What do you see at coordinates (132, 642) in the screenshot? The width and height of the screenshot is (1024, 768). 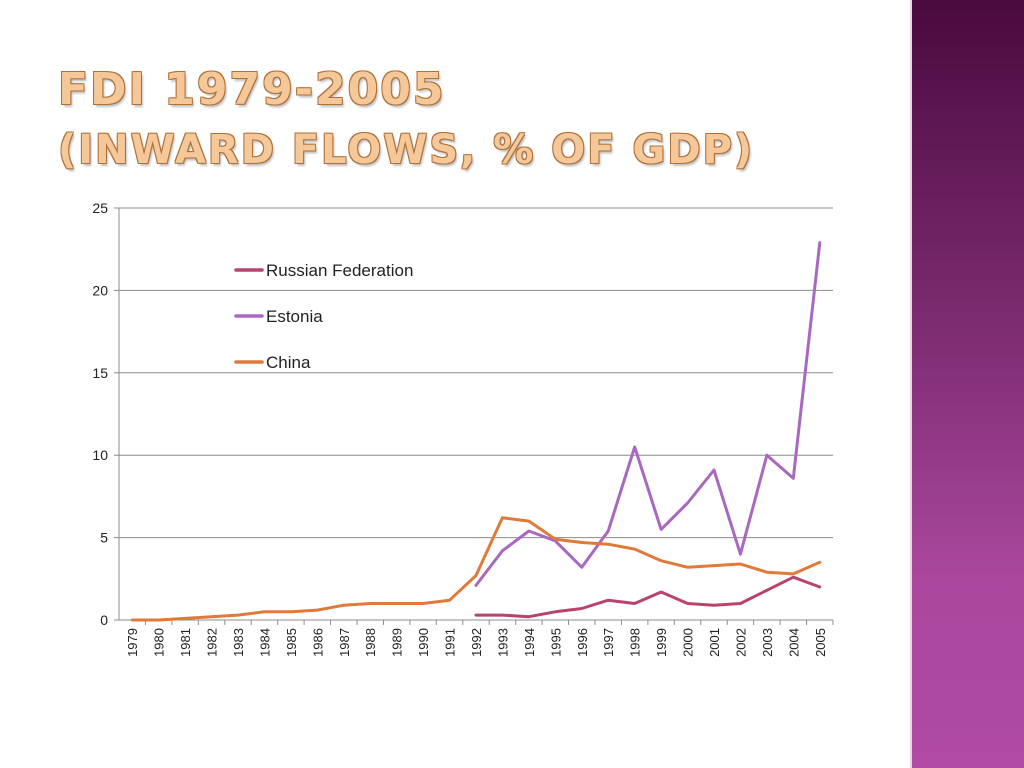 I see `x-tick-label-1979: 1979` at bounding box center [132, 642].